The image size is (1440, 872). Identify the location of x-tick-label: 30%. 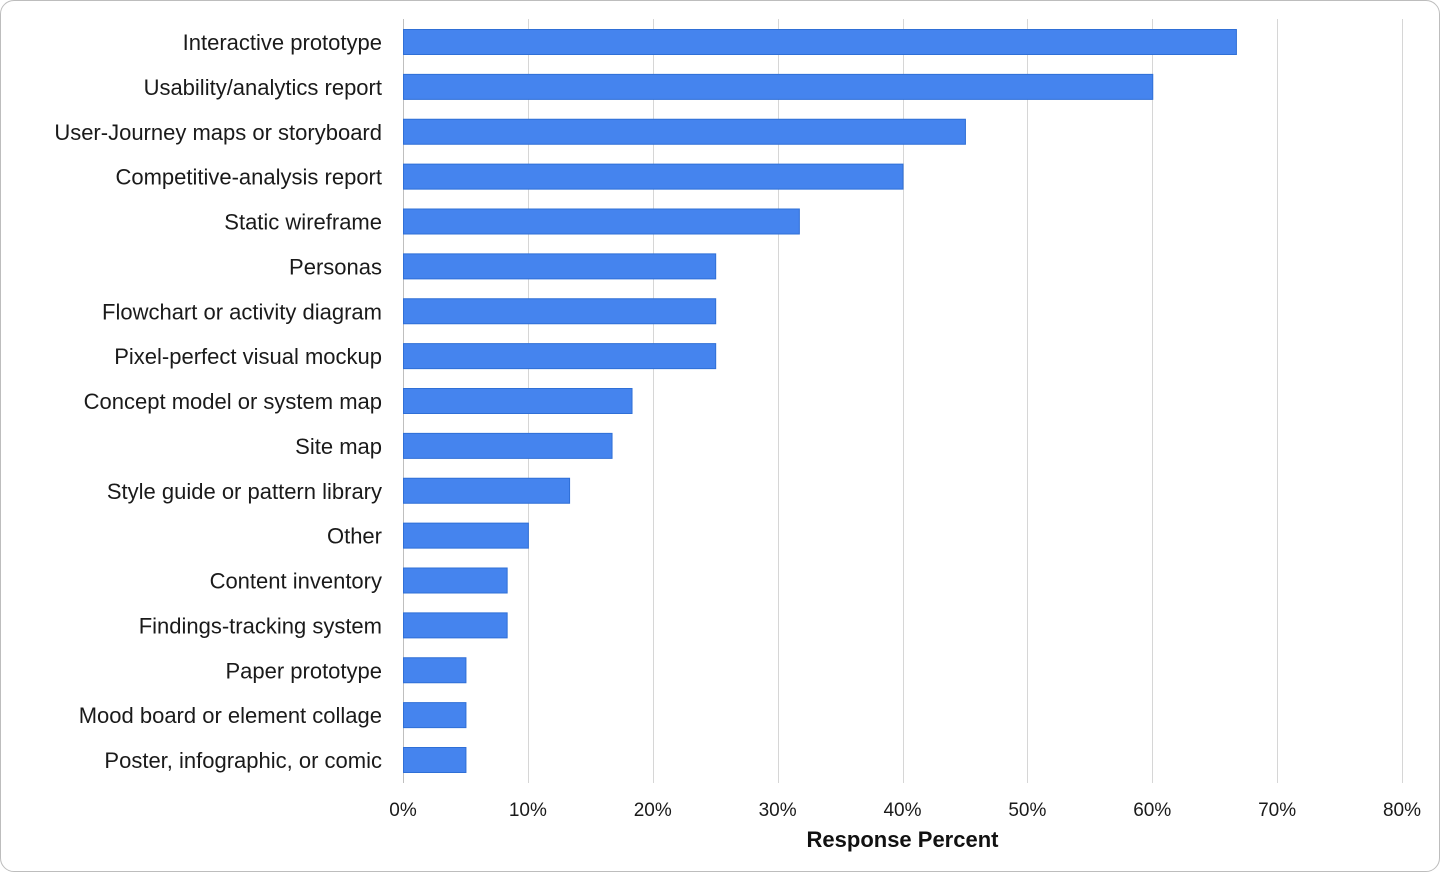
(778, 810).